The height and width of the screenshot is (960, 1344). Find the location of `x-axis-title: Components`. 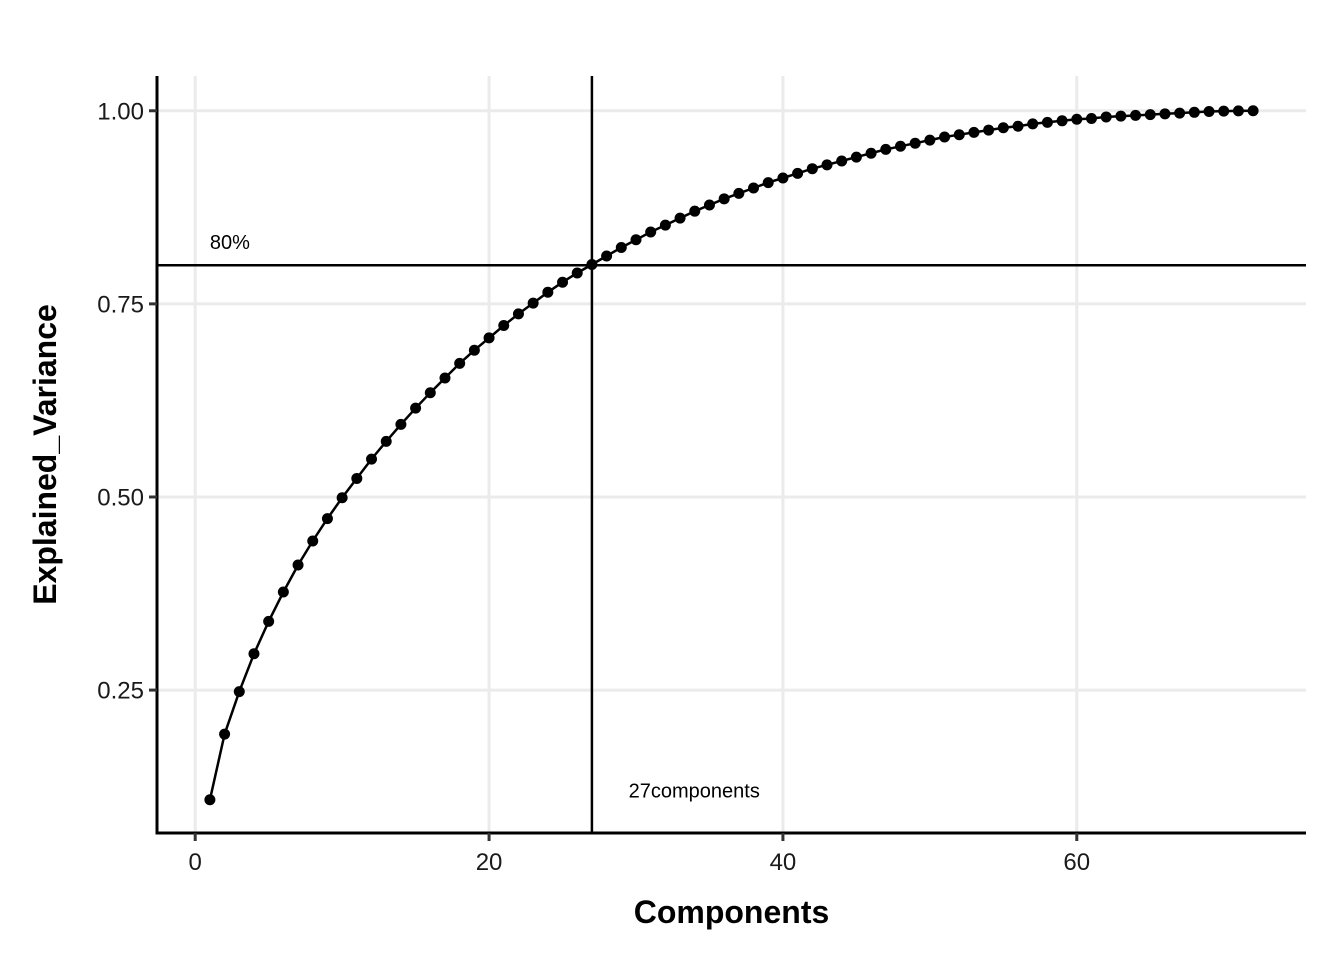

x-axis-title: Components is located at coordinates (732, 912).